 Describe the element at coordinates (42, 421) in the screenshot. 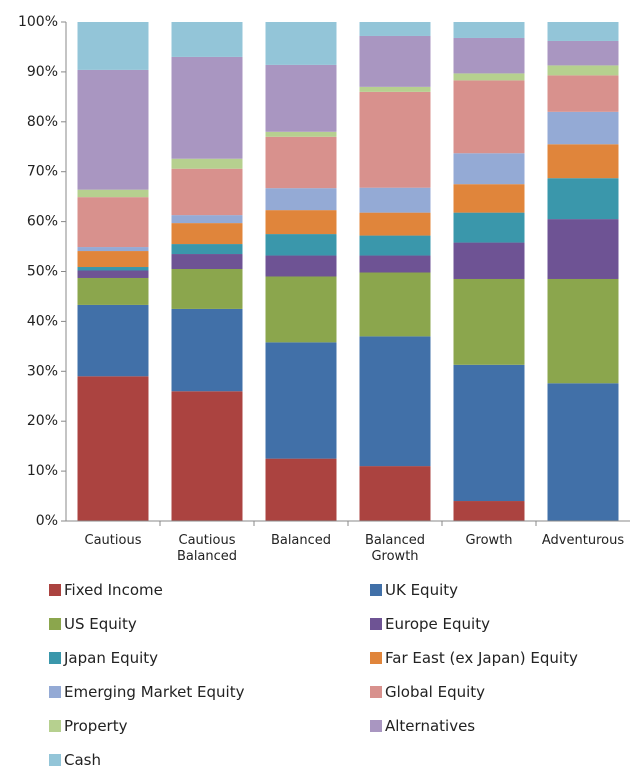

I see `y-tick-label: 20%` at that location.